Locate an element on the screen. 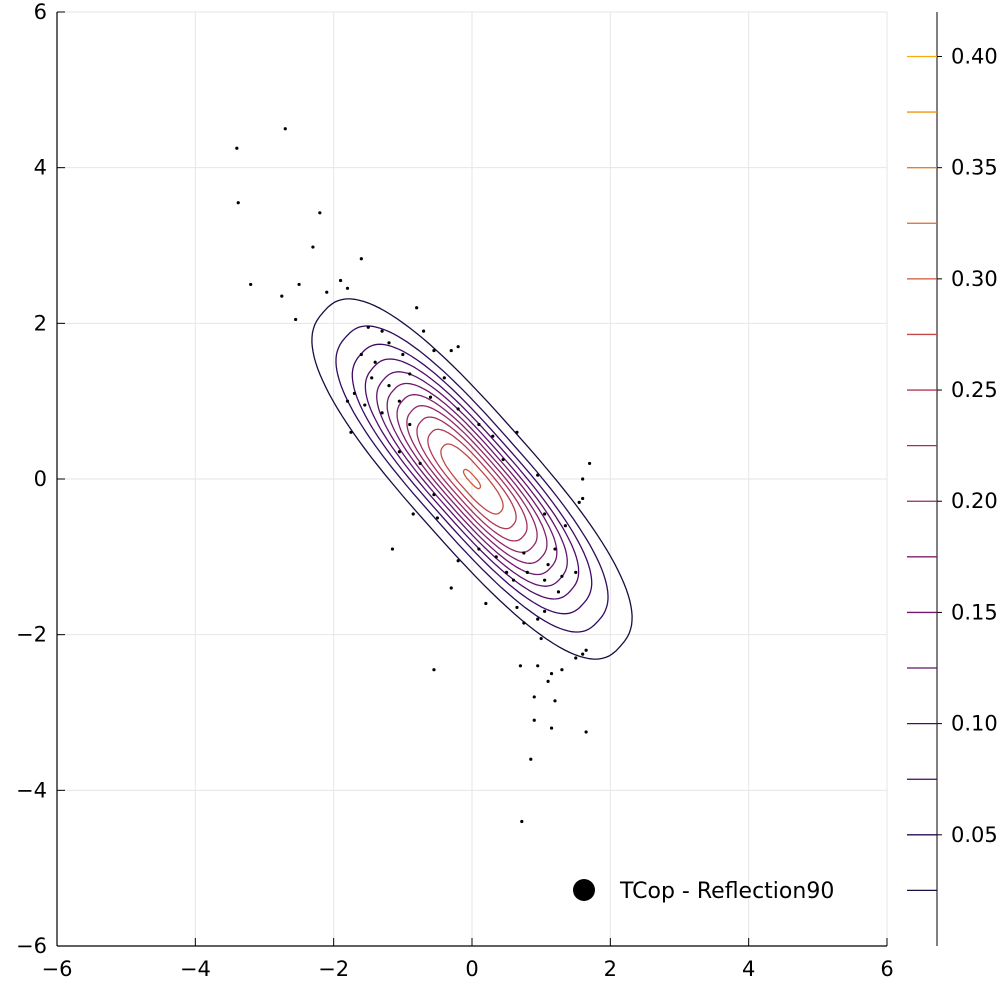 The width and height of the screenshot is (999, 999). colorbar-tick-label-0: 0.05 is located at coordinates (974, 835).